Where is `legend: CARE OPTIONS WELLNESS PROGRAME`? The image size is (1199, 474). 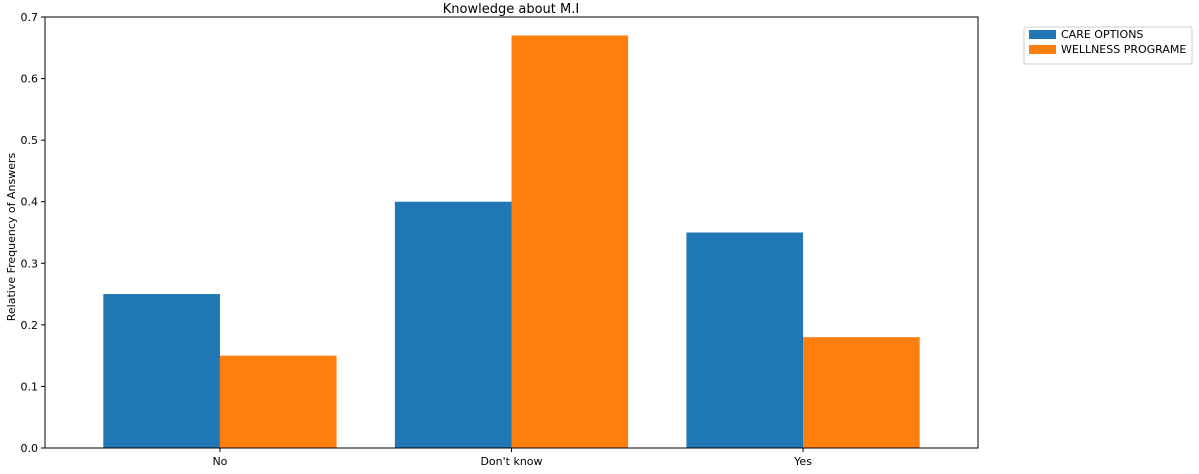
legend: CARE OPTIONS WELLNESS PROGRAME is located at coordinates (1108, 45).